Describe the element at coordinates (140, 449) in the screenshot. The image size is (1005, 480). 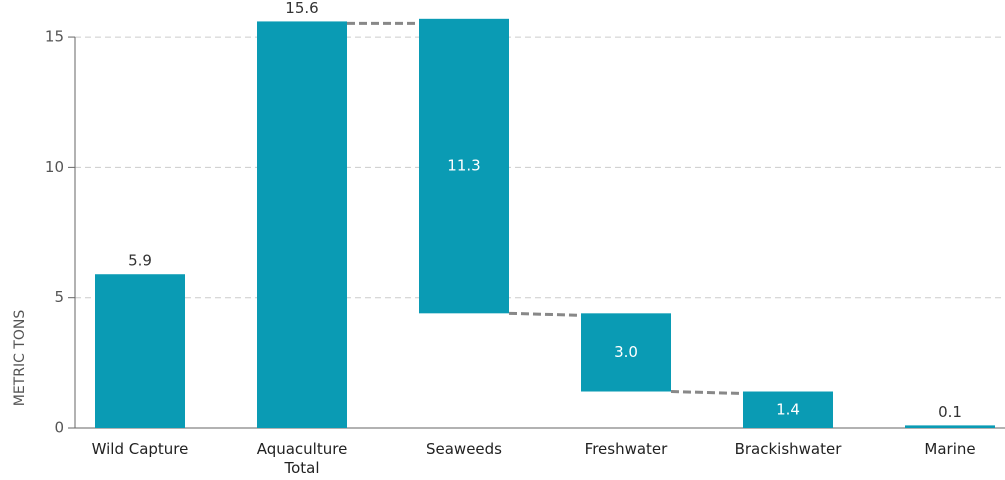
I see `x-tick-label: Wild Capture` at that location.